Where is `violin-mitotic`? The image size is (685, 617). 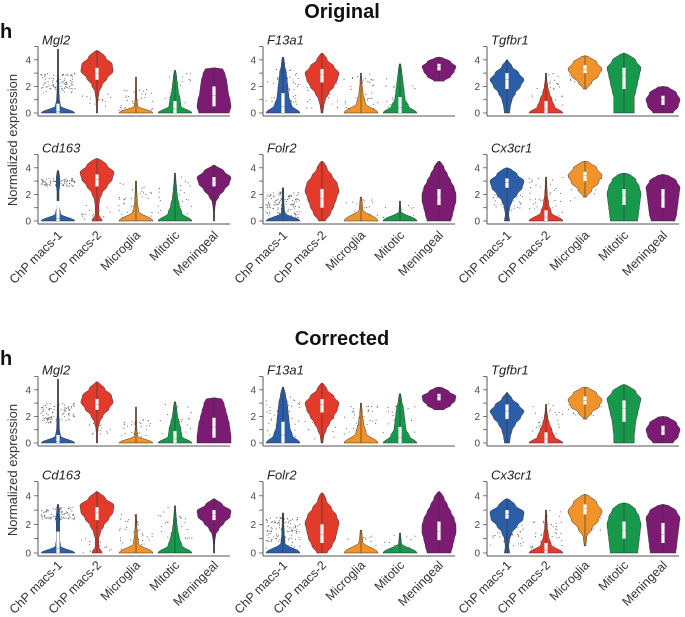 violin-mitotic is located at coordinates (624, 528).